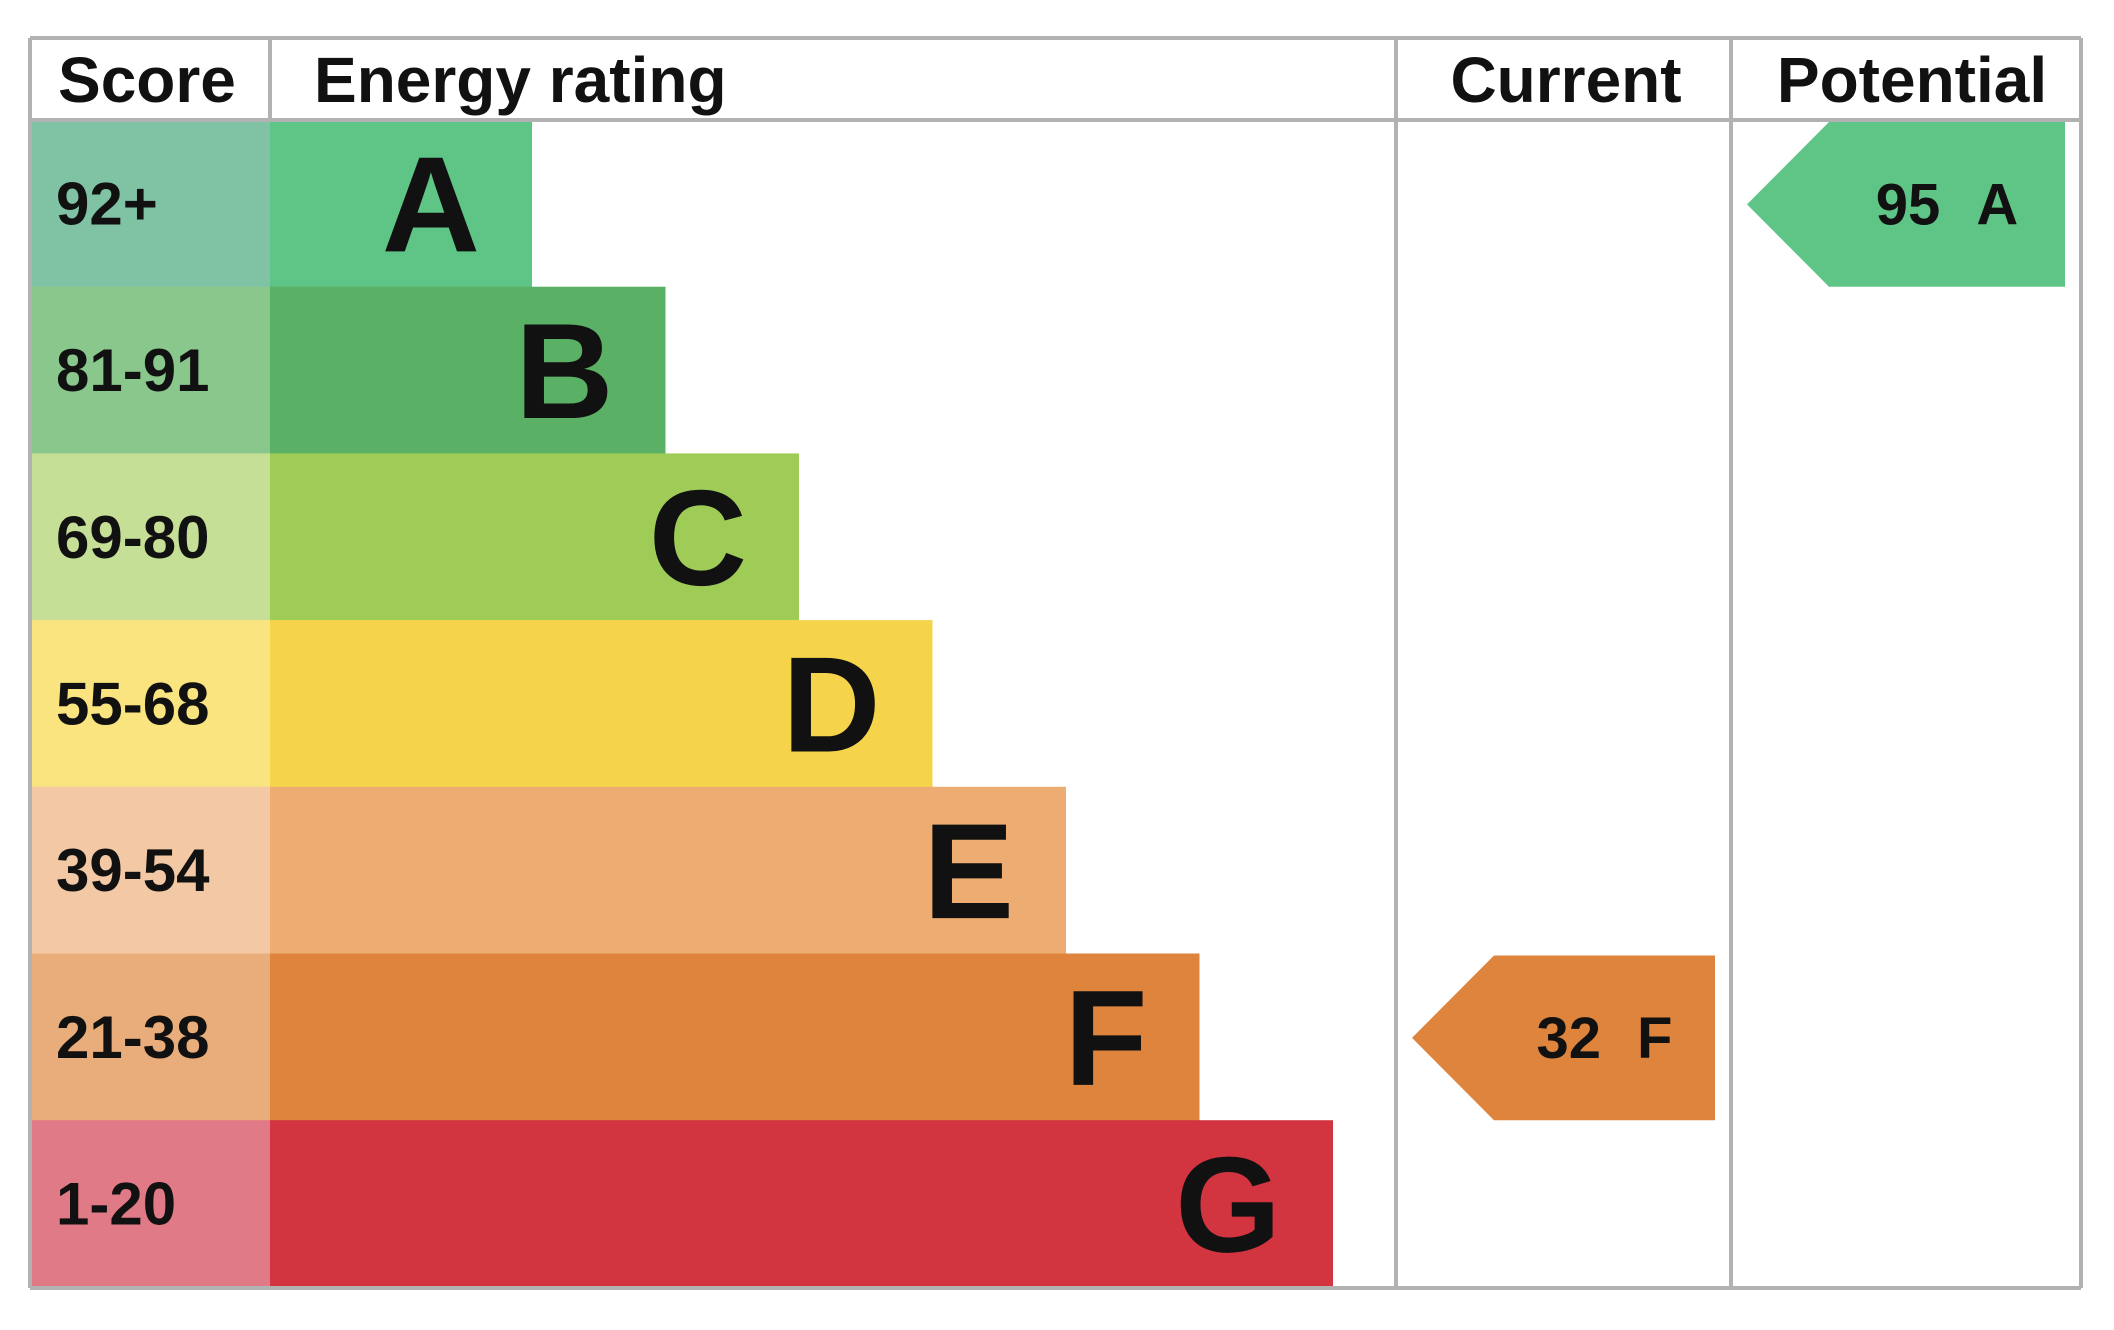 The width and height of the screenshot is (2114, 1330). I want to click on score-cell-a, so click(150, 204).